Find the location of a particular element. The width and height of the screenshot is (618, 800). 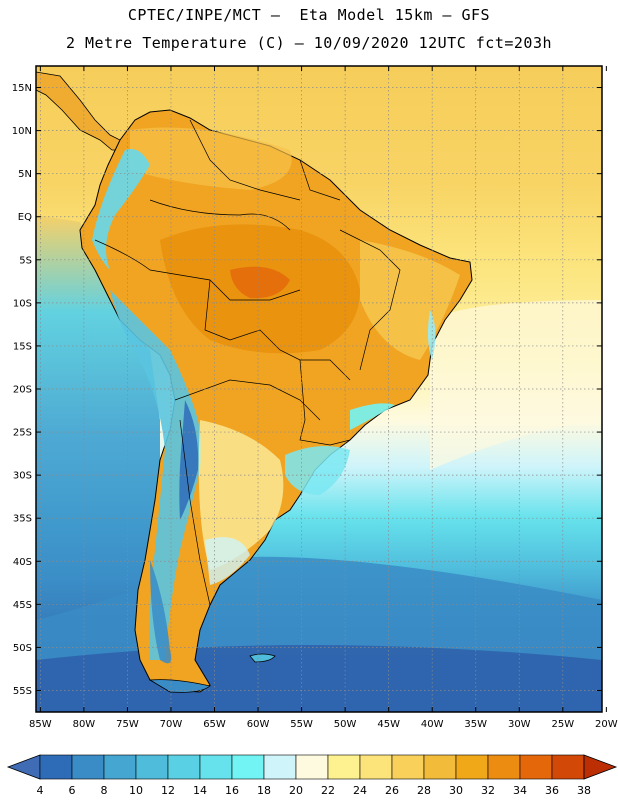

lon-label: 35W is located at coordinates (475, 724).